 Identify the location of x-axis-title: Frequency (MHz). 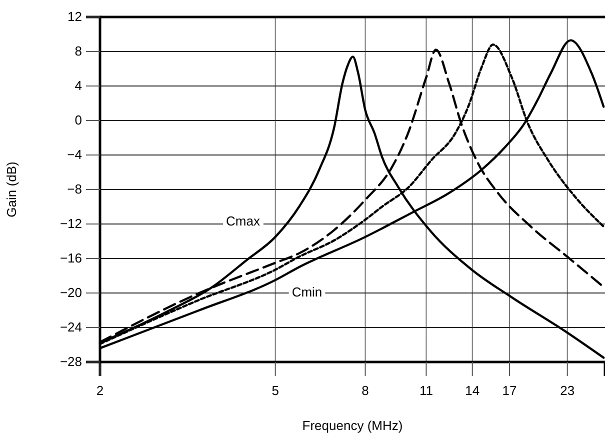
(352, 425).